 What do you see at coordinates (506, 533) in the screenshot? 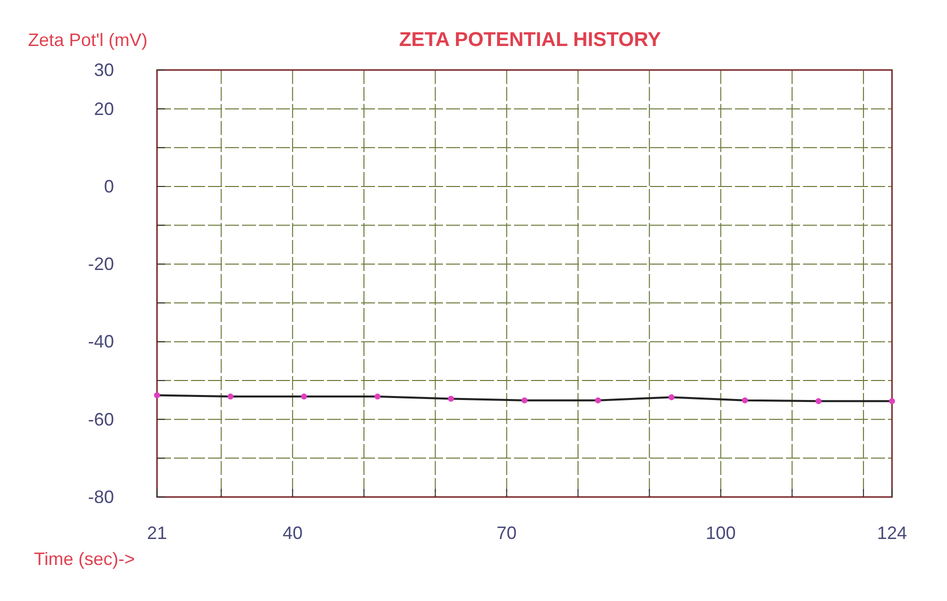
I see `x-tick-label: 70` at bounding box center [506, 533].